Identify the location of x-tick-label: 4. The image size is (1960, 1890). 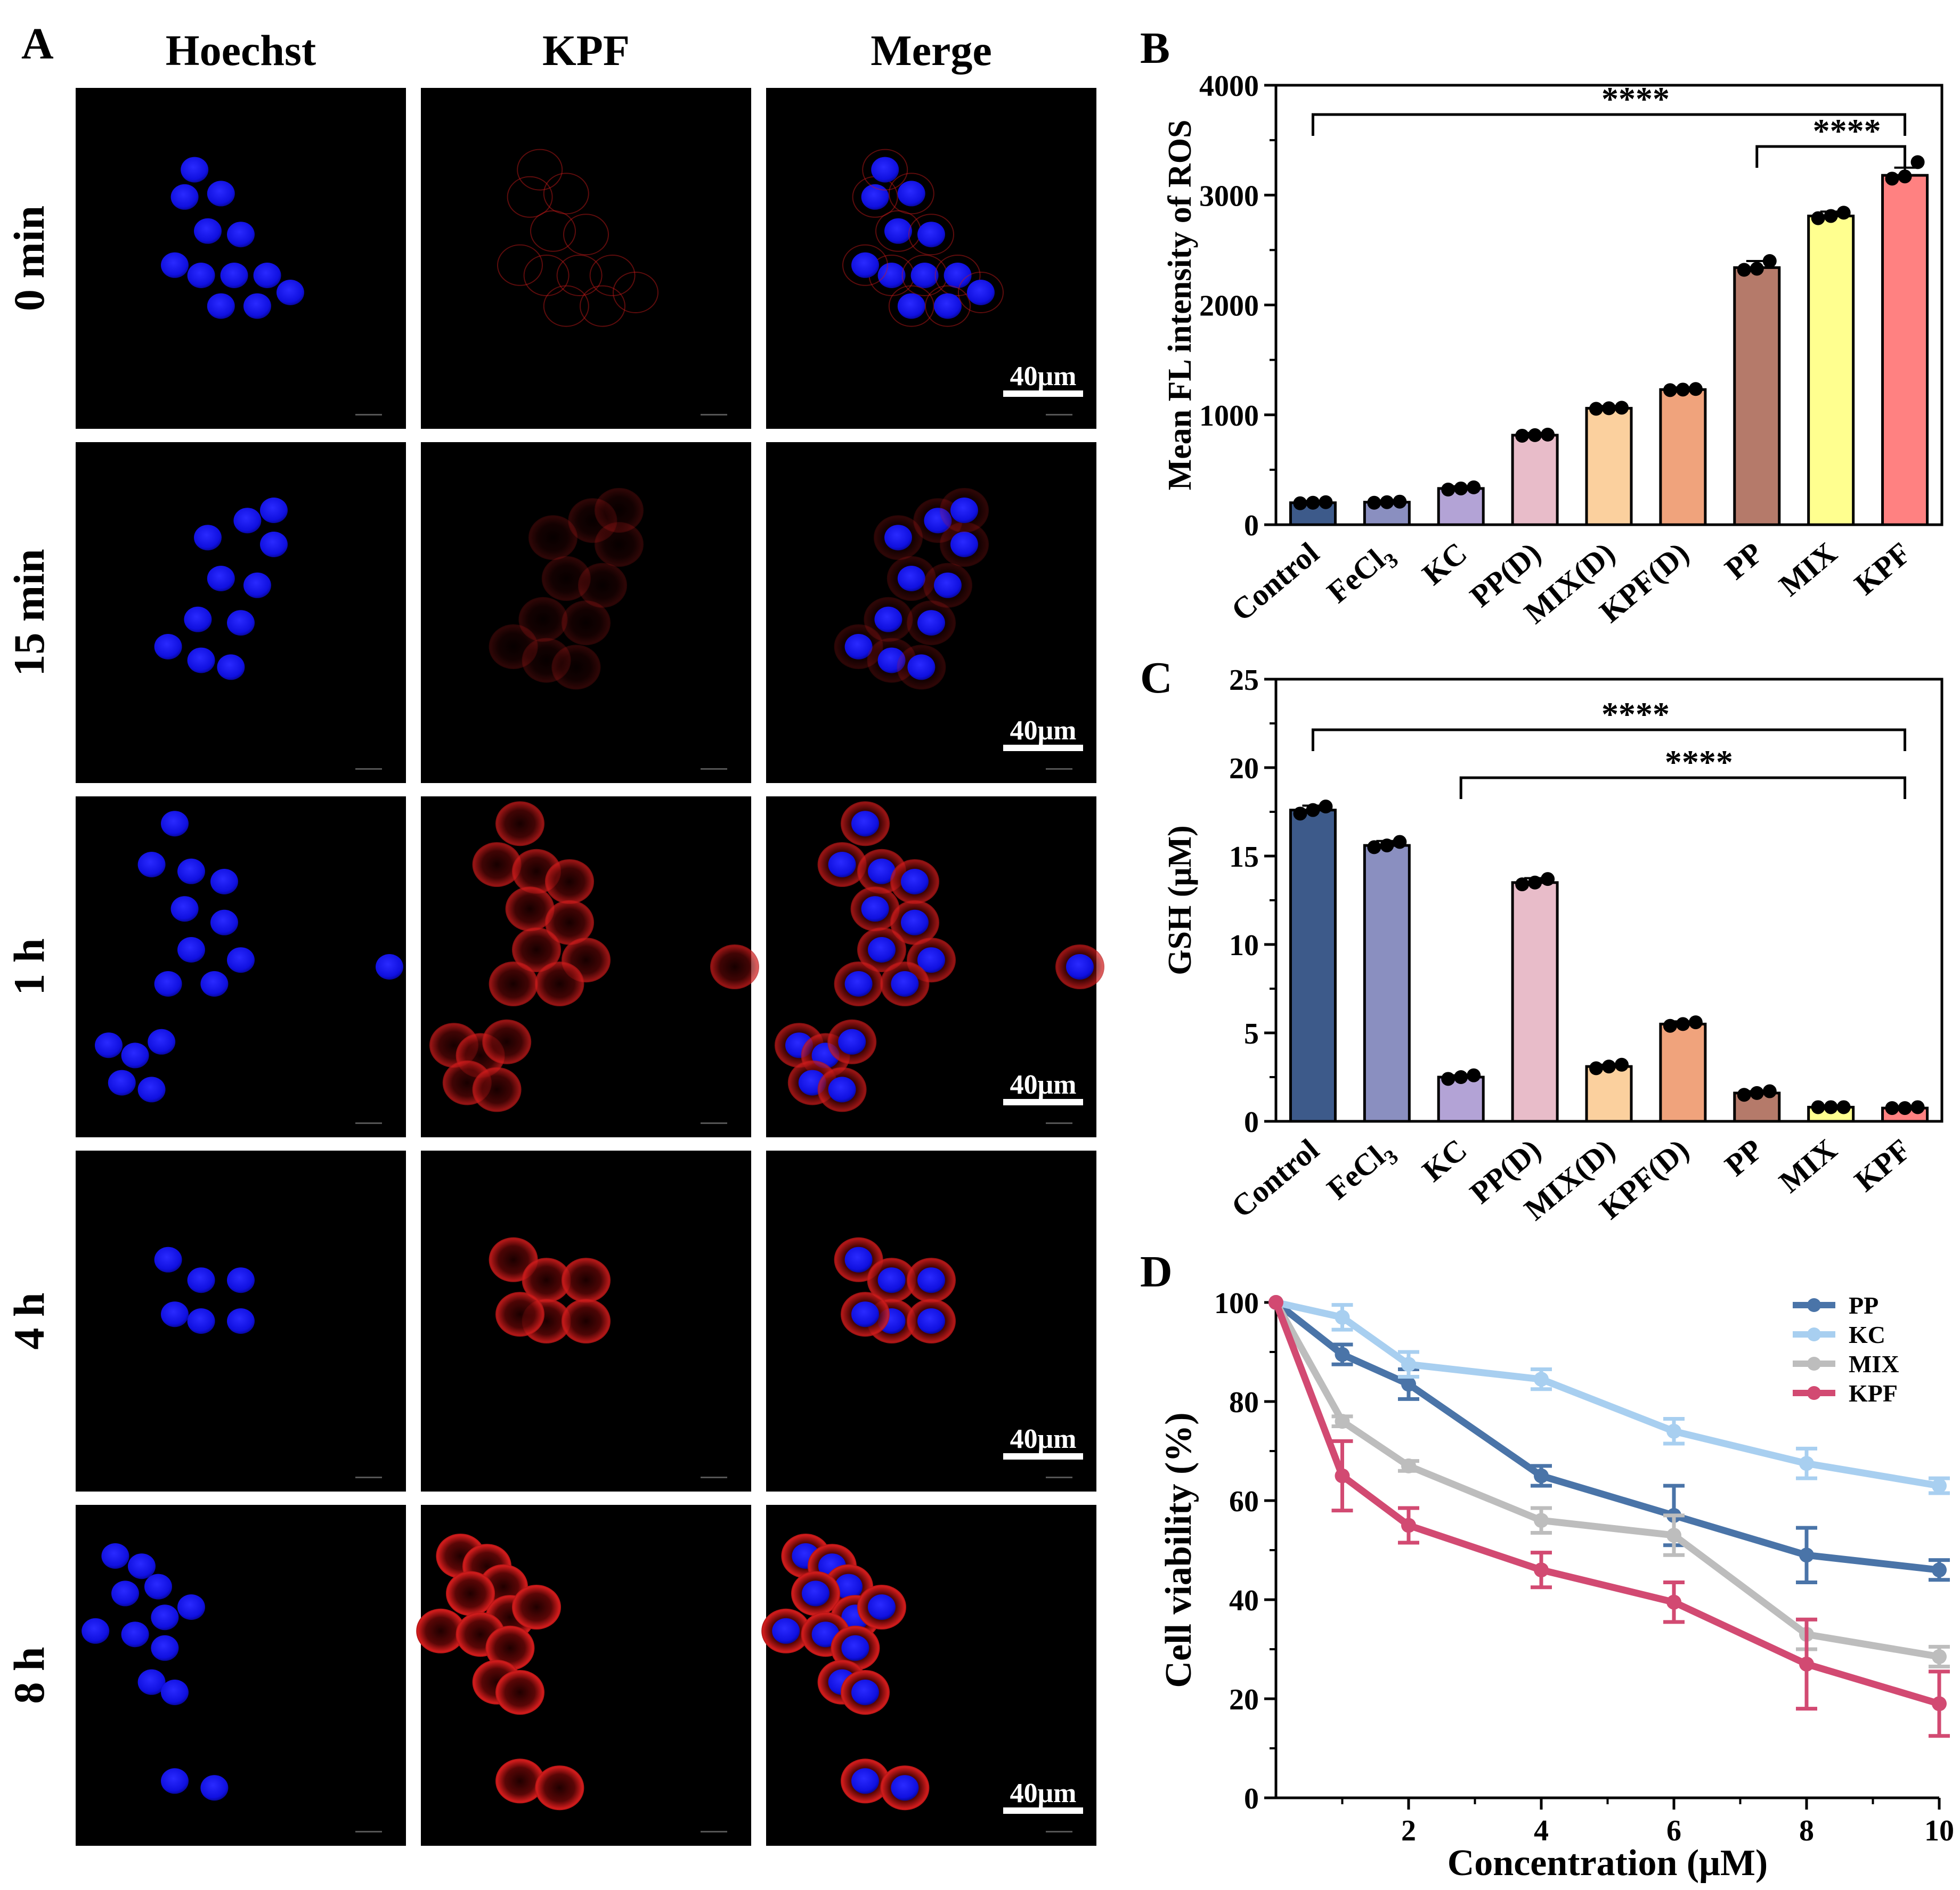
(1541, 1830).